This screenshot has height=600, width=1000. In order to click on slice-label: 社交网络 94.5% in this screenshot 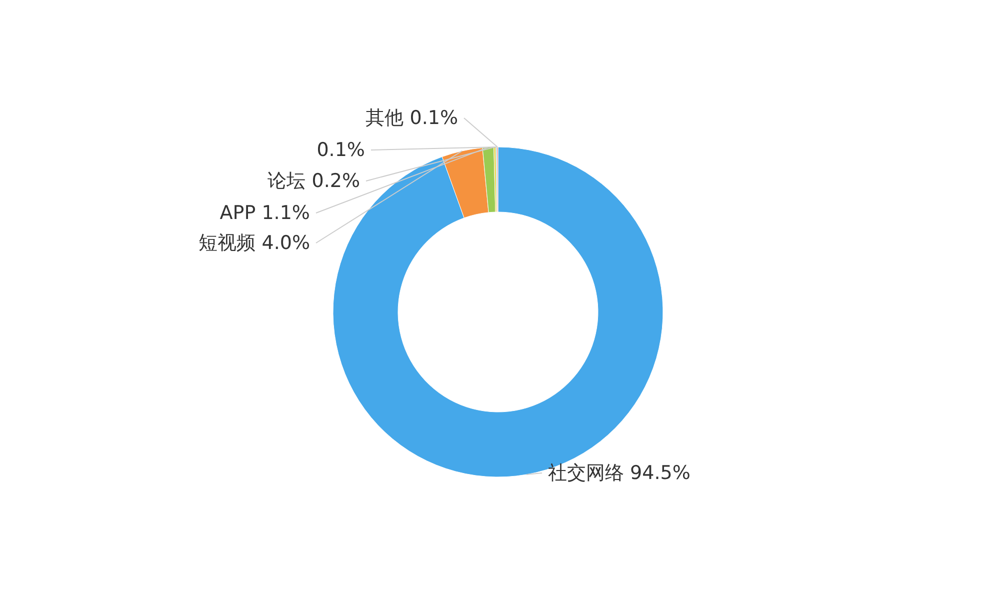, I will do `click(619, 473)`.